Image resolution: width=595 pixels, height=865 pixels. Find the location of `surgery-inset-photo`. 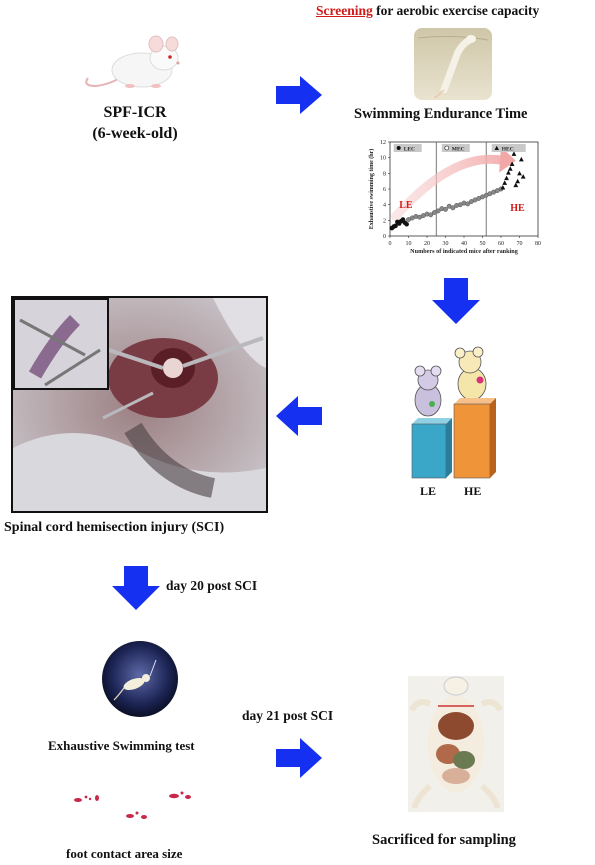

surgery-inset-photo is located at coordinates (61, 344).